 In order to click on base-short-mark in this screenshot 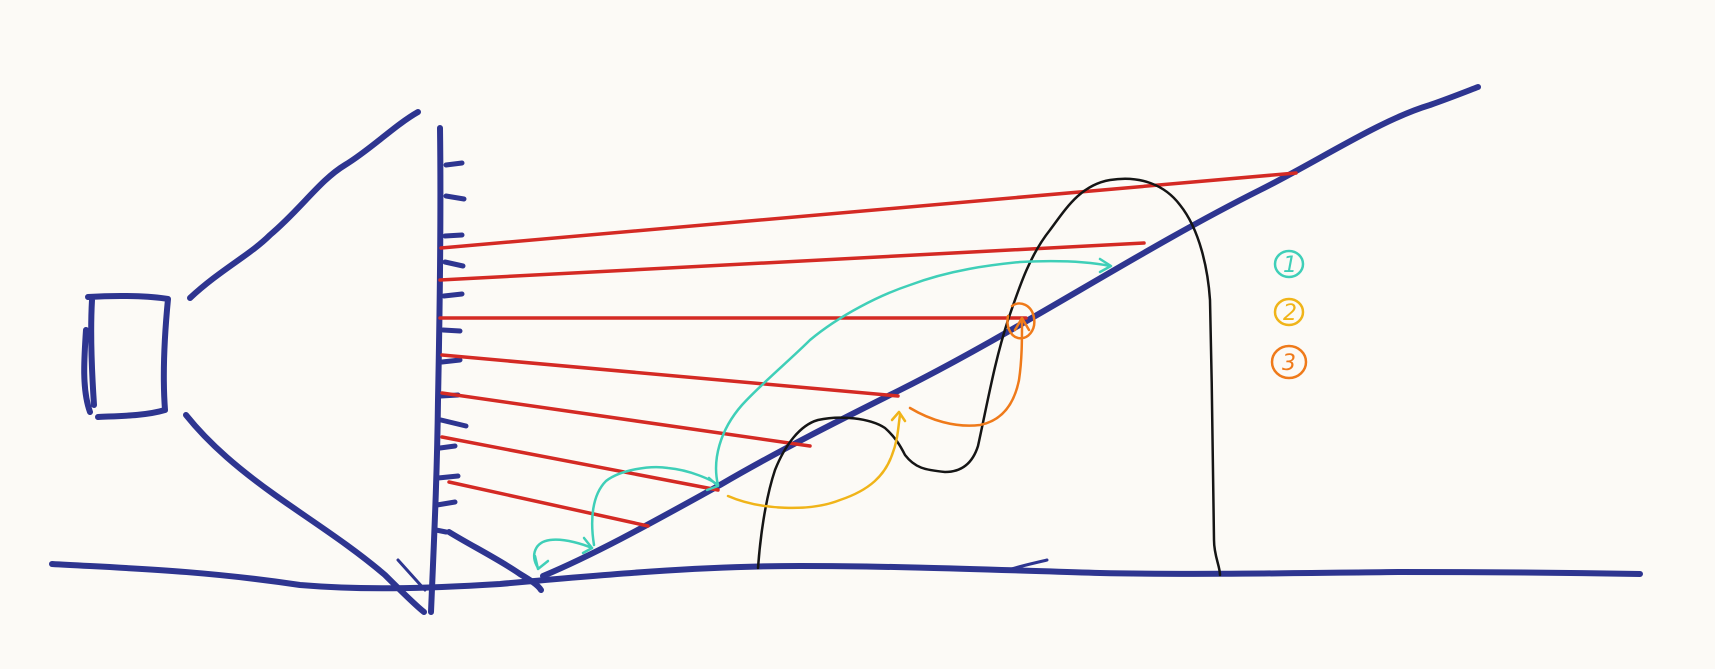, I will do `click(1026, 565)`.